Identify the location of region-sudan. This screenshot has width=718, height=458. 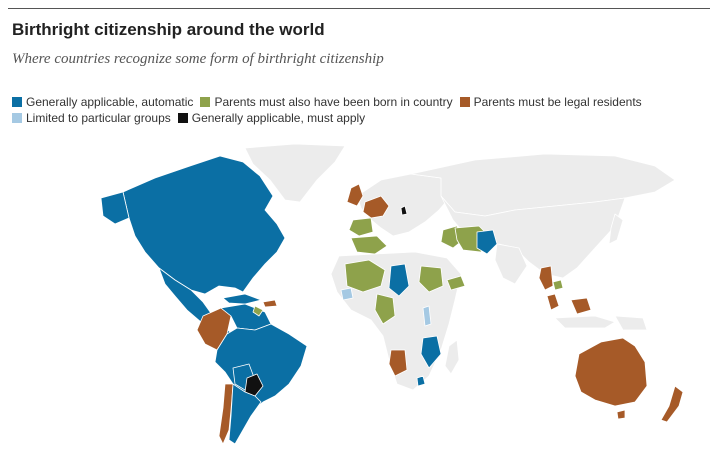
(431, 279).